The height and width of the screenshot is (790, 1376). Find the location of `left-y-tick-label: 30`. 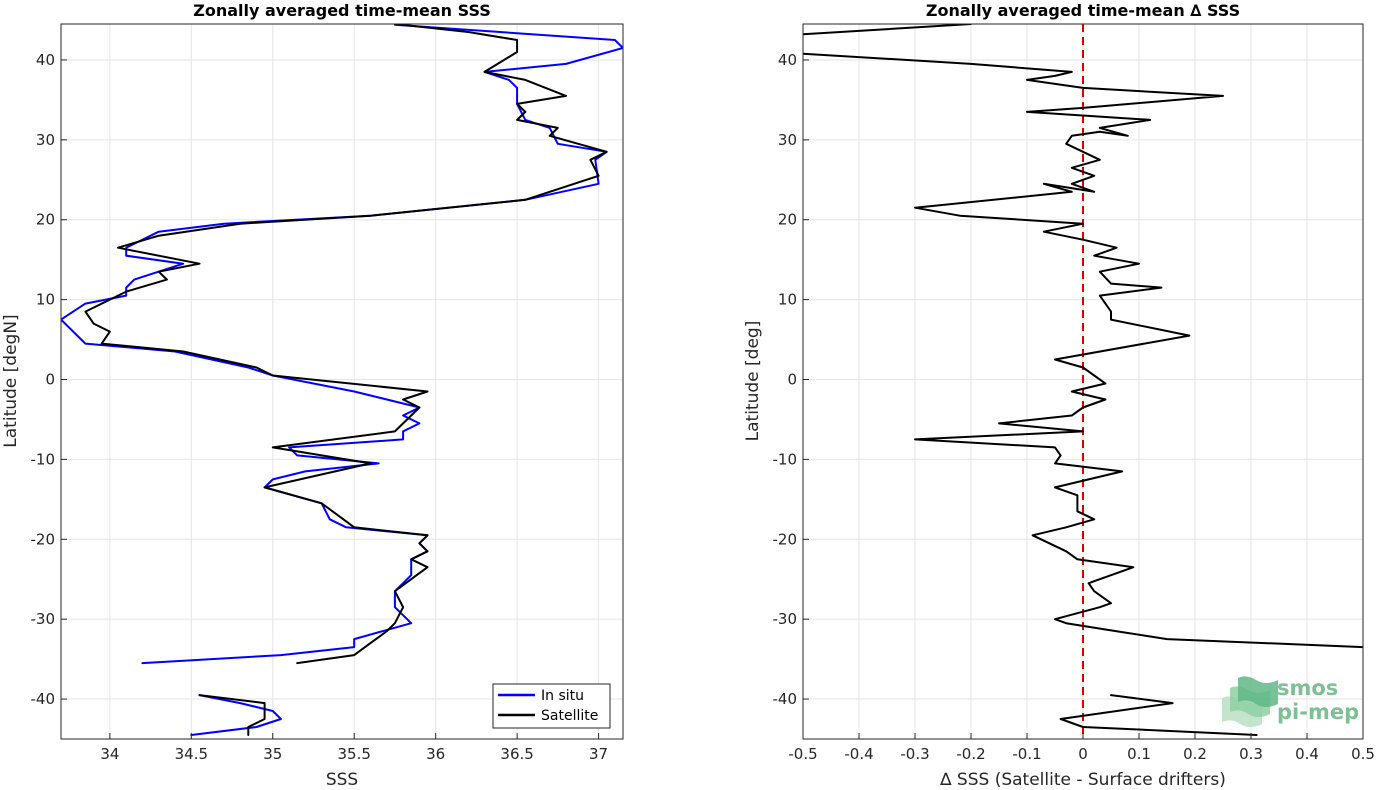

left-y-tick-label: 30 is located at coordinates (45, 140).